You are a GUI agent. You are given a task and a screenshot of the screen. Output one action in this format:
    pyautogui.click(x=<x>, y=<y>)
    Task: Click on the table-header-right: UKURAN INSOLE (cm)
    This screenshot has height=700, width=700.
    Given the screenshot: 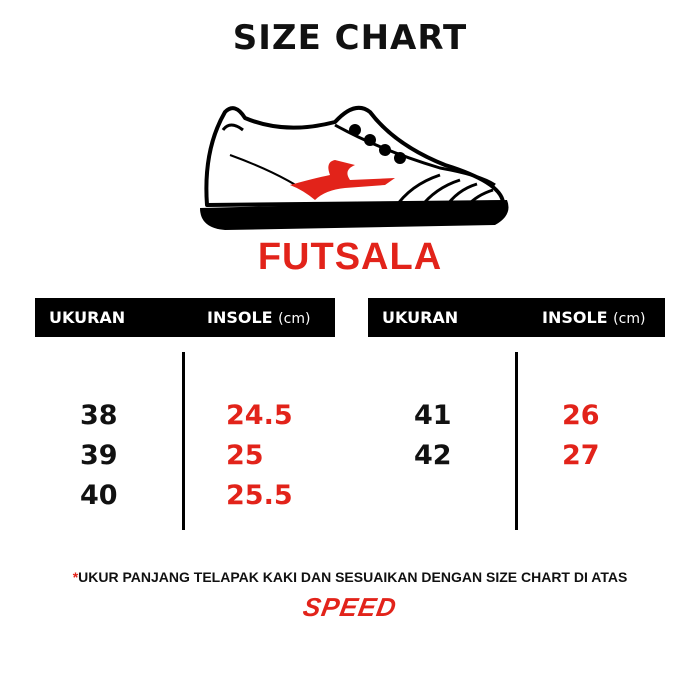 What is the action you would take?
    pyautogui.click(x=516, y=317)
    